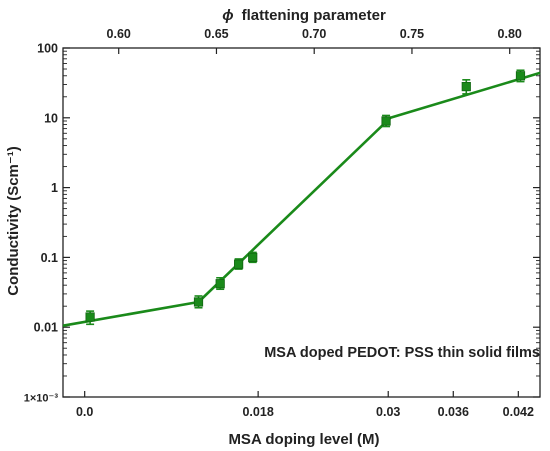 The width and height of the screenshot is (550, 451). I want to click on phi-symbol: ϕ, so click(227, 15).